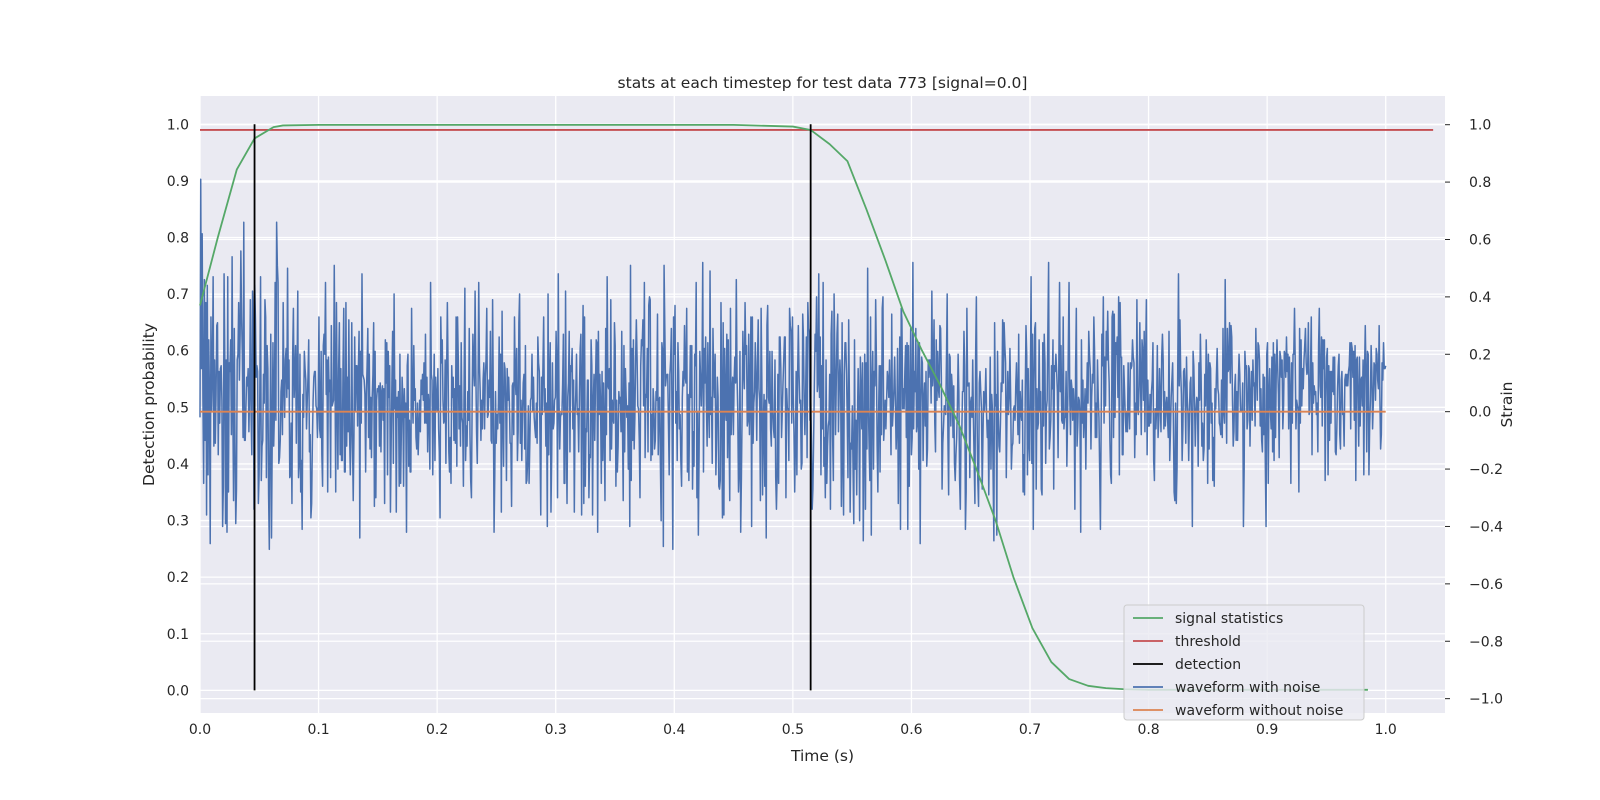  Describe the element at coordinates (437, 730) in the screenshot. I see `x-tick-label: 0.2` at that location.